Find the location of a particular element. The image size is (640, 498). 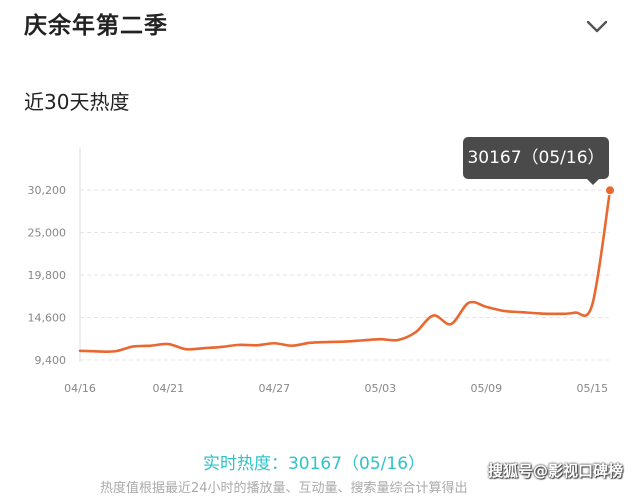

tooltip-arrow is located at coordinates (593, 182).